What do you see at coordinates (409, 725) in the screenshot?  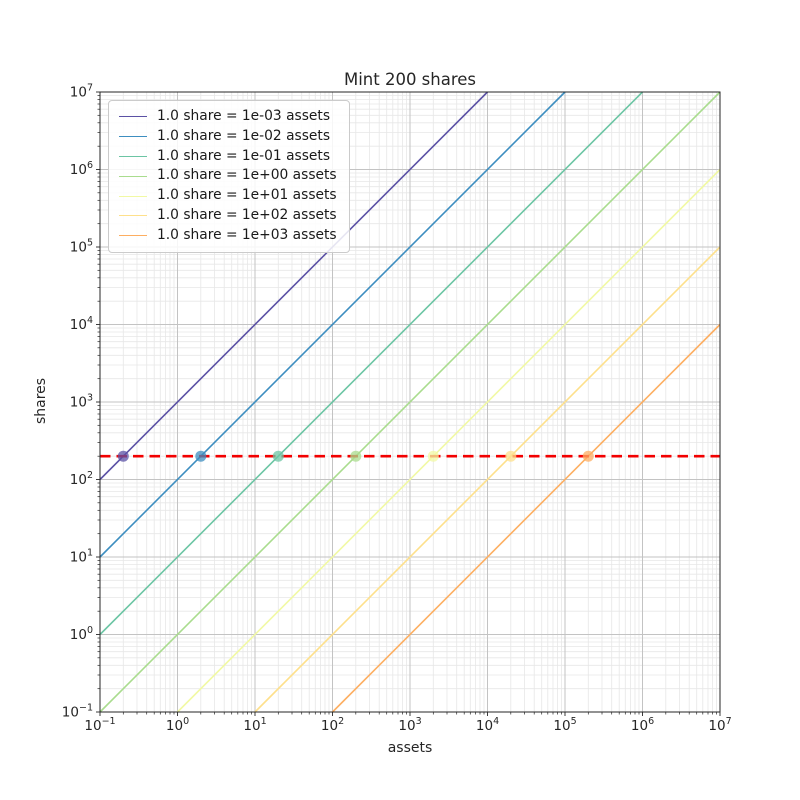 I see `x-tick-label: 10³` at bounding box center [409, 725].